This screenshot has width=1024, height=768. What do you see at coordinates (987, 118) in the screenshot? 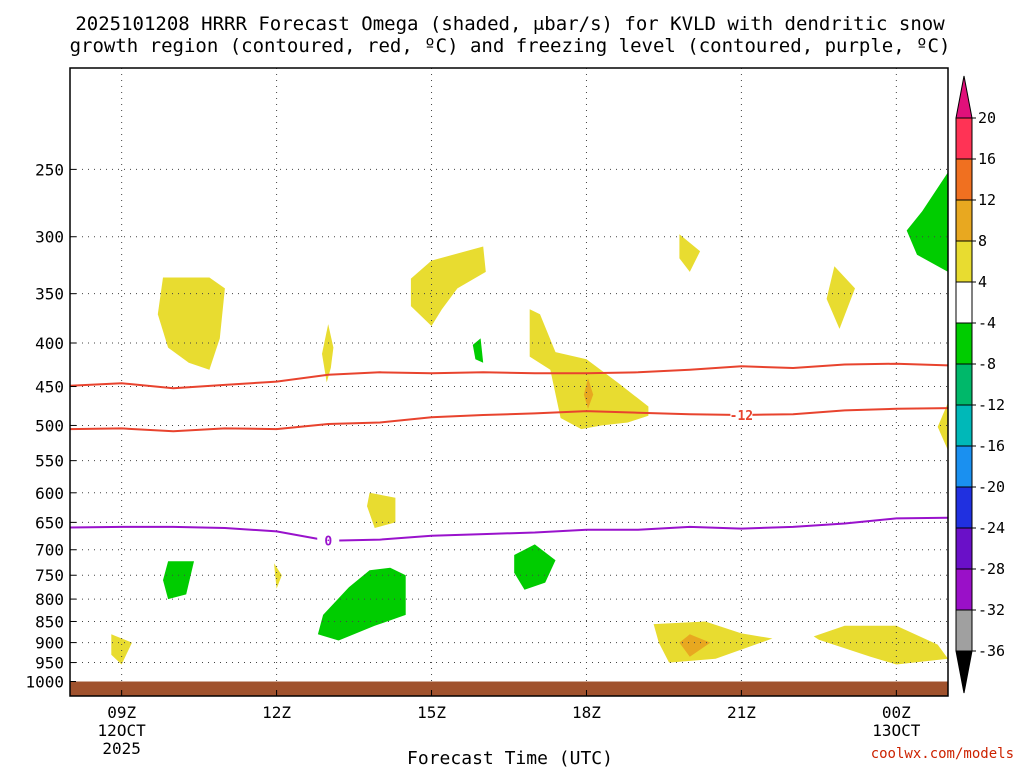
I see `colorbar-label: 20` at bounding box center [987, 118].